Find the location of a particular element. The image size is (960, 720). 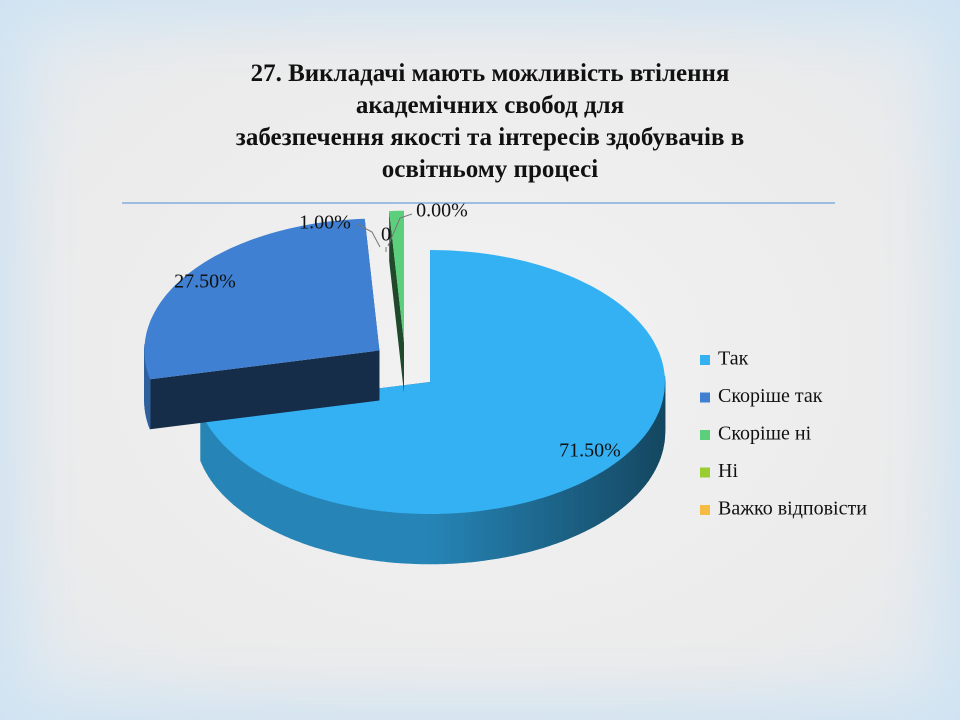

legend-label: Важко відповісти is located at coordinates (792, 509).